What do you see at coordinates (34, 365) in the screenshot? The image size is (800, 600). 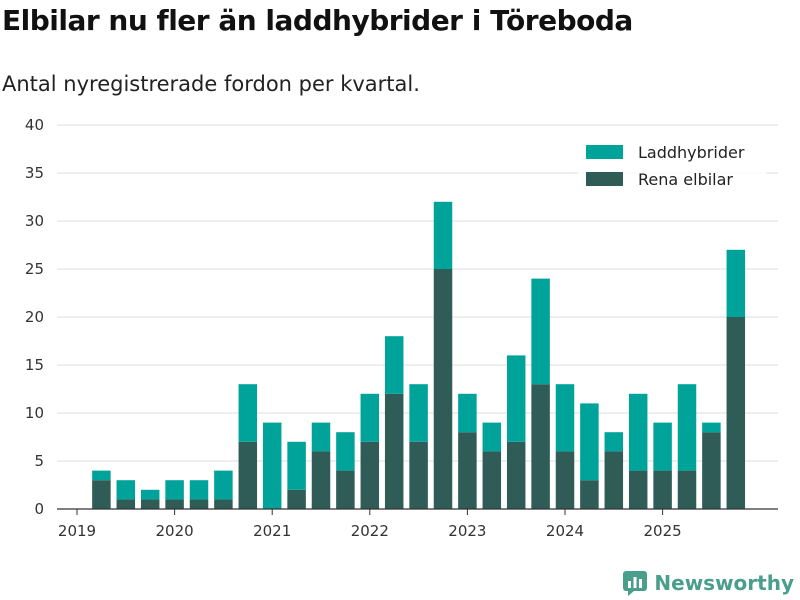 I see `y-tick-label-15: 15` at bounding box center [34, 365].